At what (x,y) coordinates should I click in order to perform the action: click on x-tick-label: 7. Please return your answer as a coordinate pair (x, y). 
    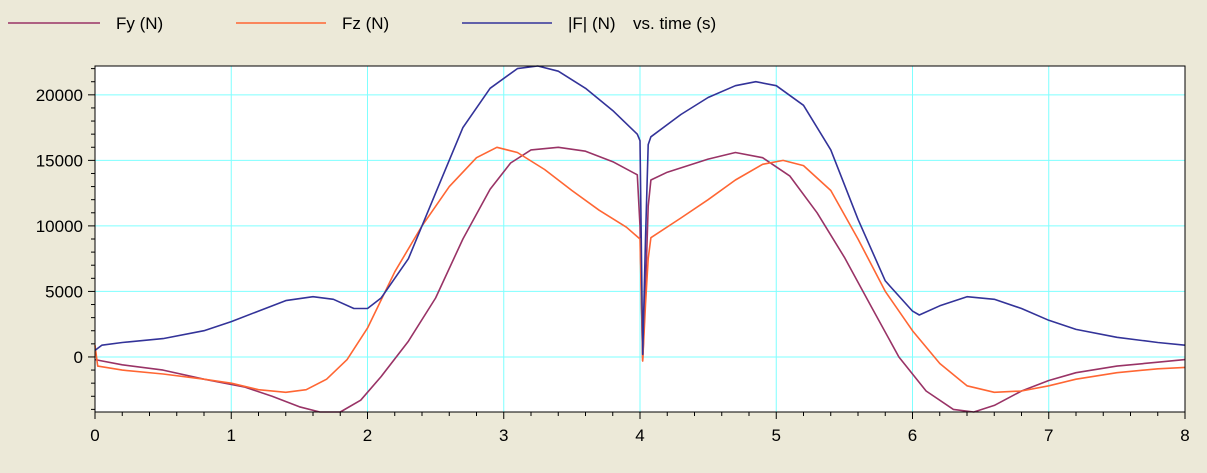
    Looking at the image, I should click on (1048, 435).